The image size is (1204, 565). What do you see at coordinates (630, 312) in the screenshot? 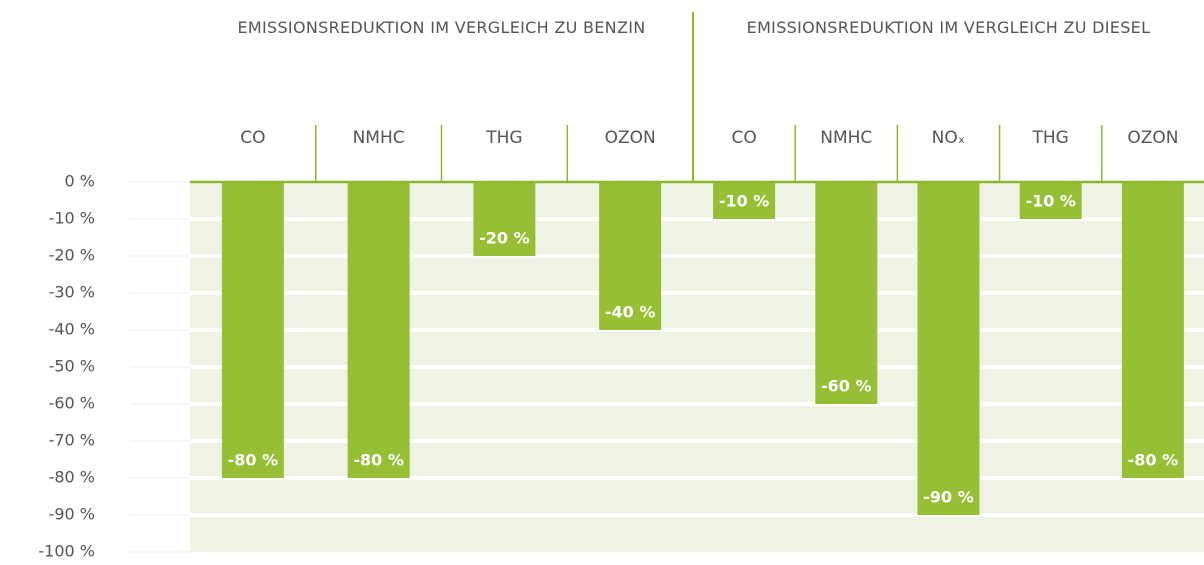
I see `value-label: -40 %` at bounding box center [630, 312].